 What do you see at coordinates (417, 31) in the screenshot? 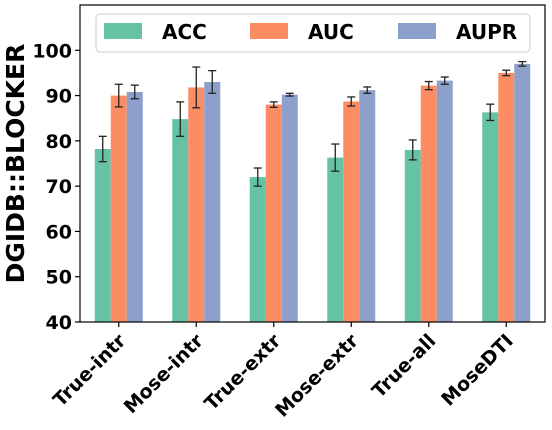
I see `legend-swatch-aupr` at bounding box center [417, 31].